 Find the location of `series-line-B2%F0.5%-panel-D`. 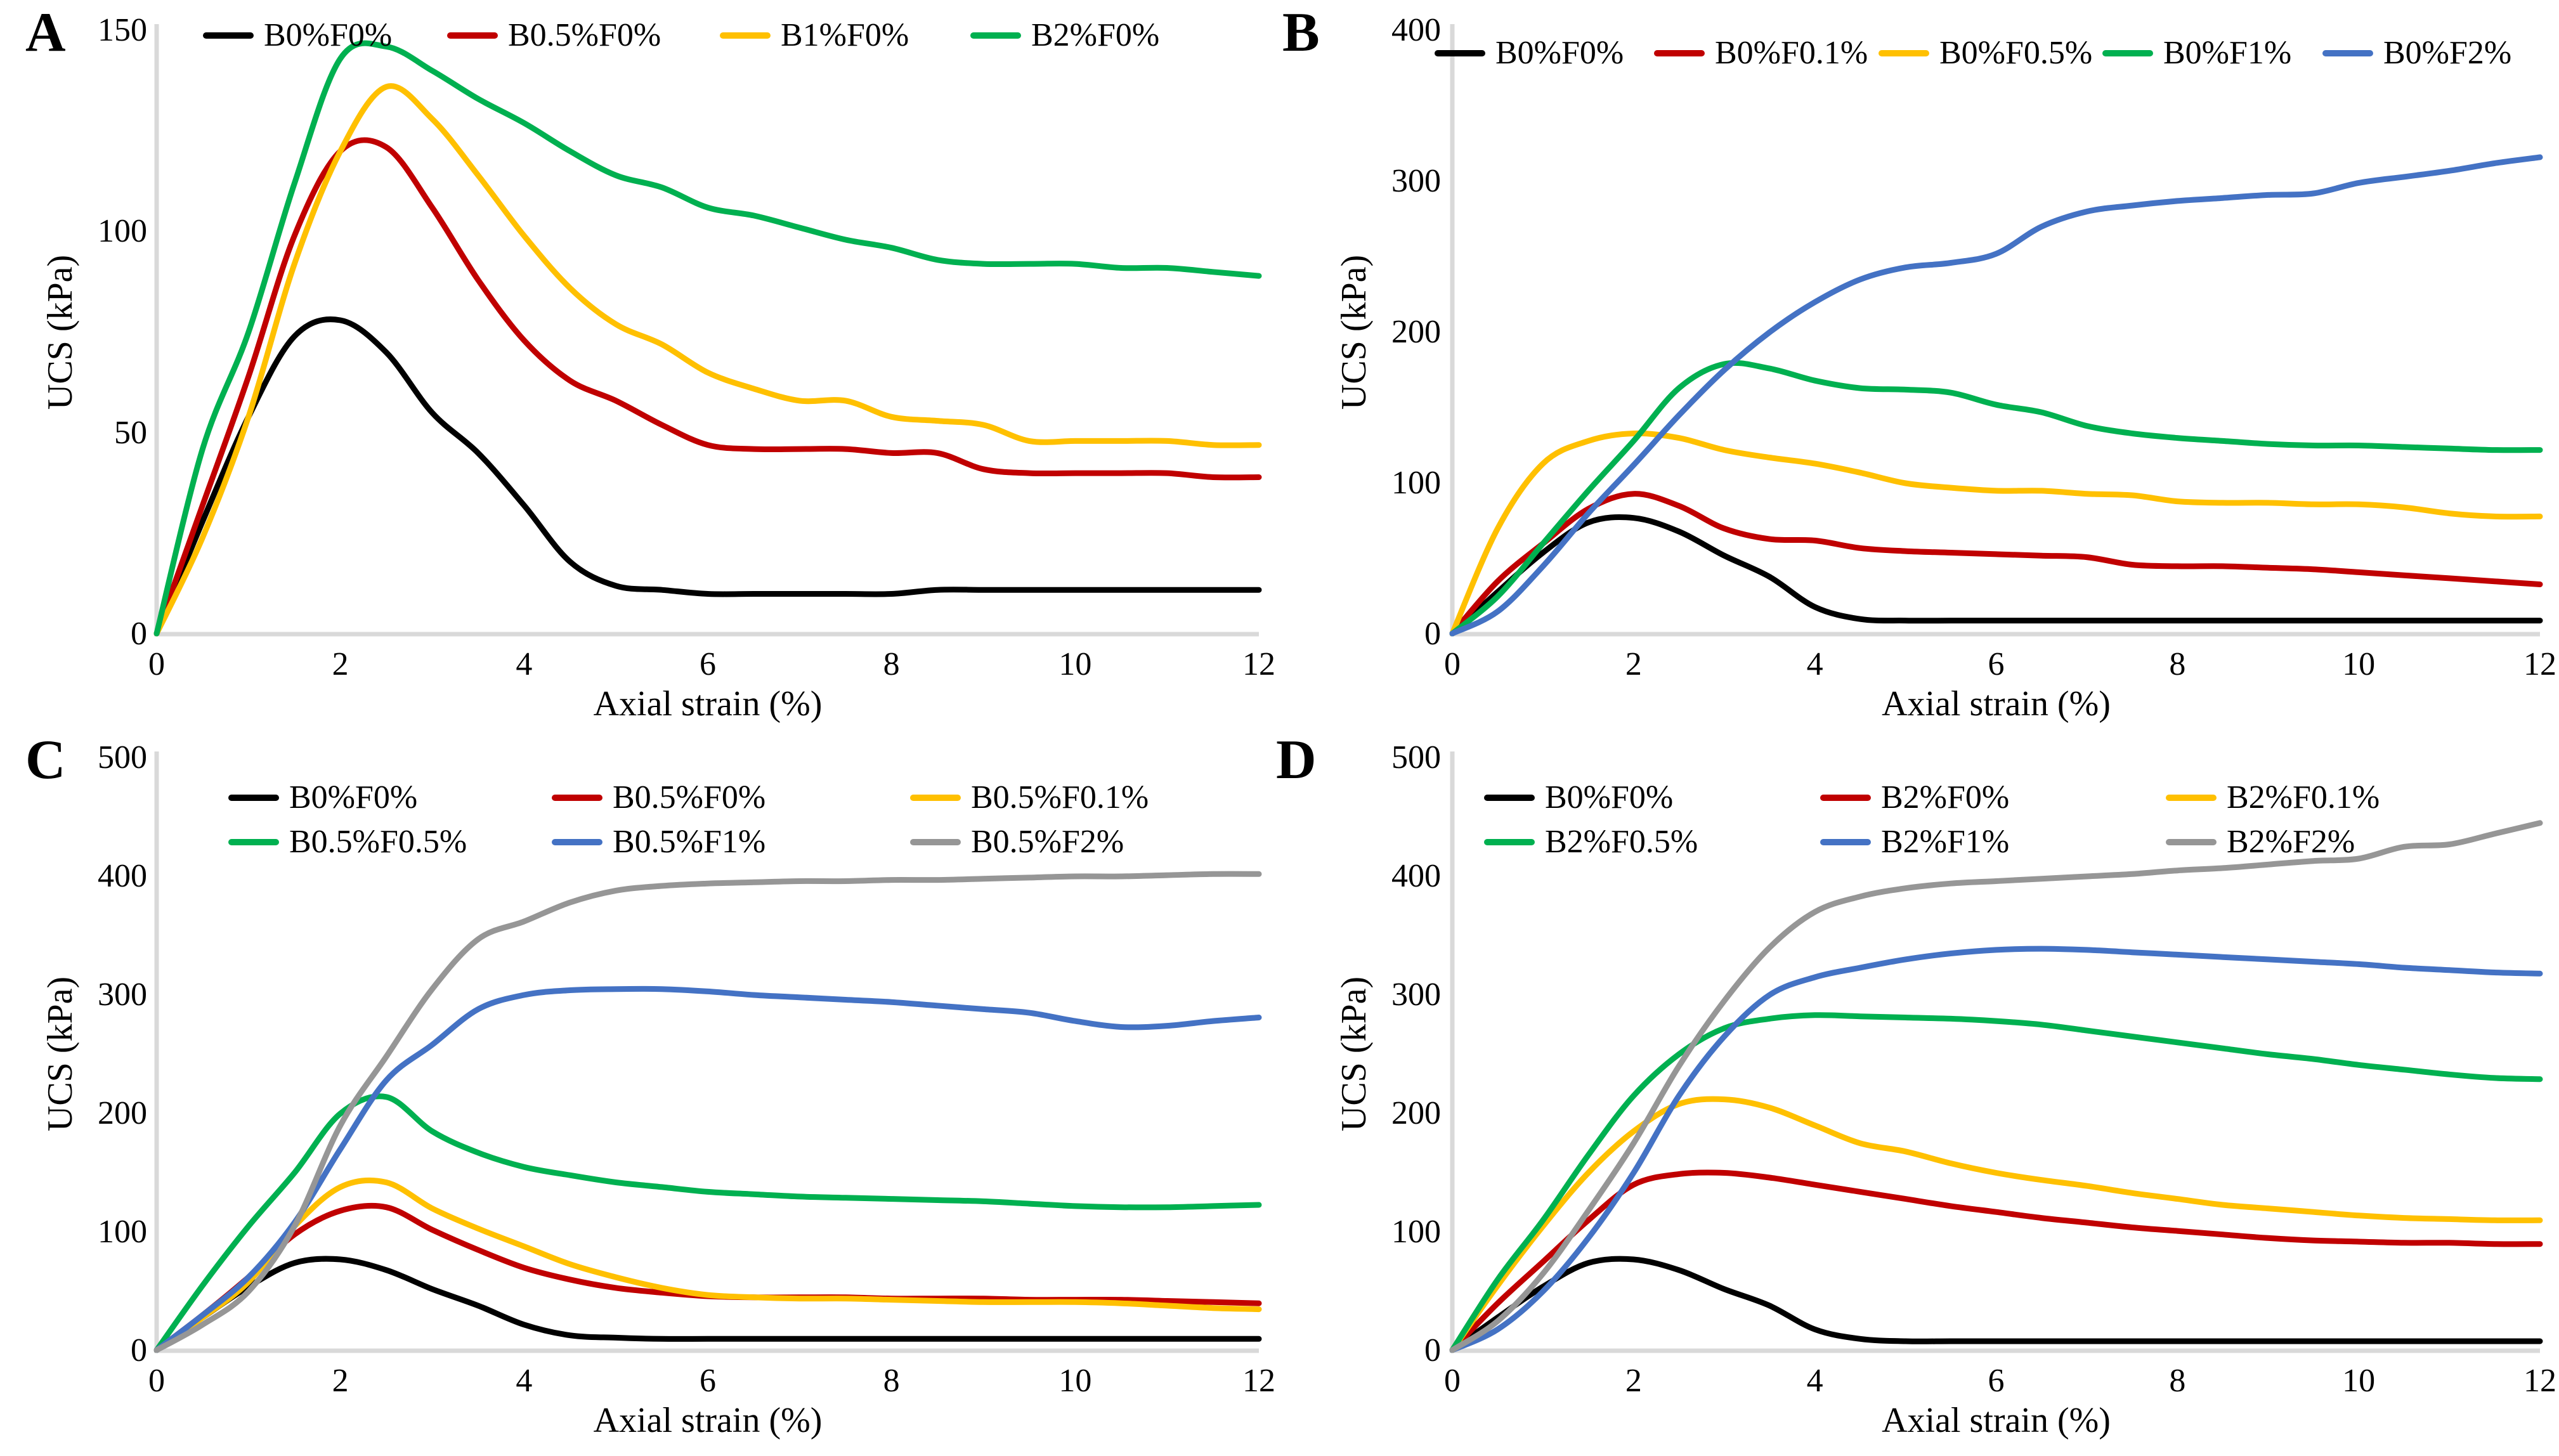

series-line-B2%F0.5%-panel-D is located at coordinates (1996, 1182).